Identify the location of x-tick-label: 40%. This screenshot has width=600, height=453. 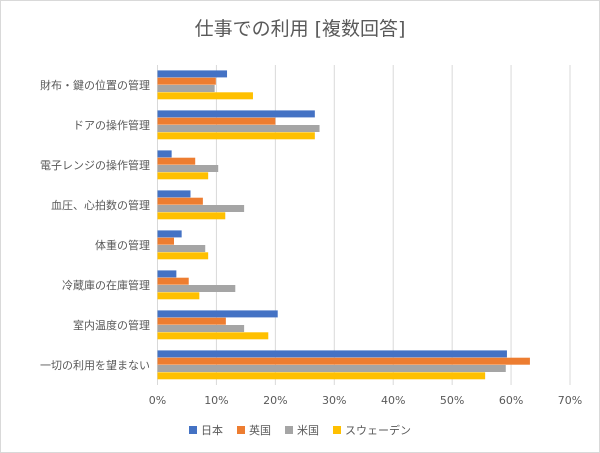
(393, 400).